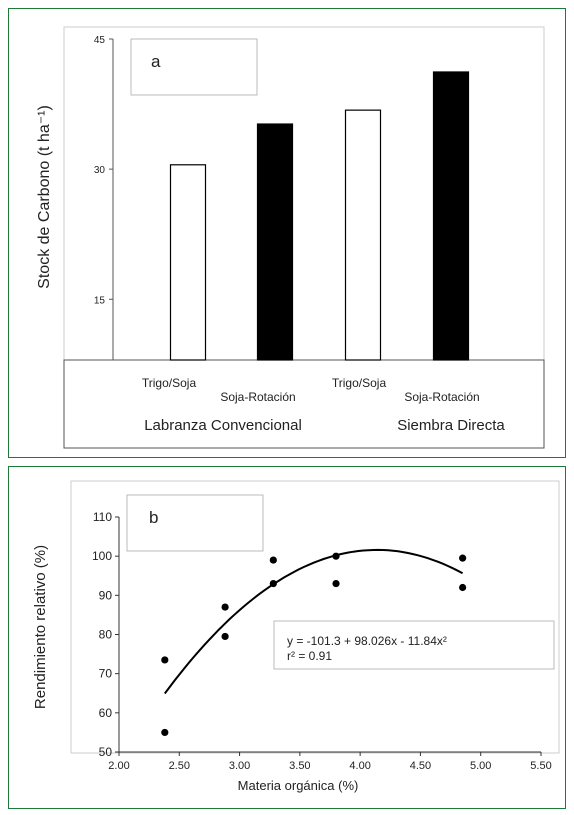 The width and height of the screenshot is (574, 815). What do you see at coordinates (367, 641) in the screenshot?
I see `regression-equation: y = -101.3 + 98.026x - 11.84x²` at bounding box center [367, 641].